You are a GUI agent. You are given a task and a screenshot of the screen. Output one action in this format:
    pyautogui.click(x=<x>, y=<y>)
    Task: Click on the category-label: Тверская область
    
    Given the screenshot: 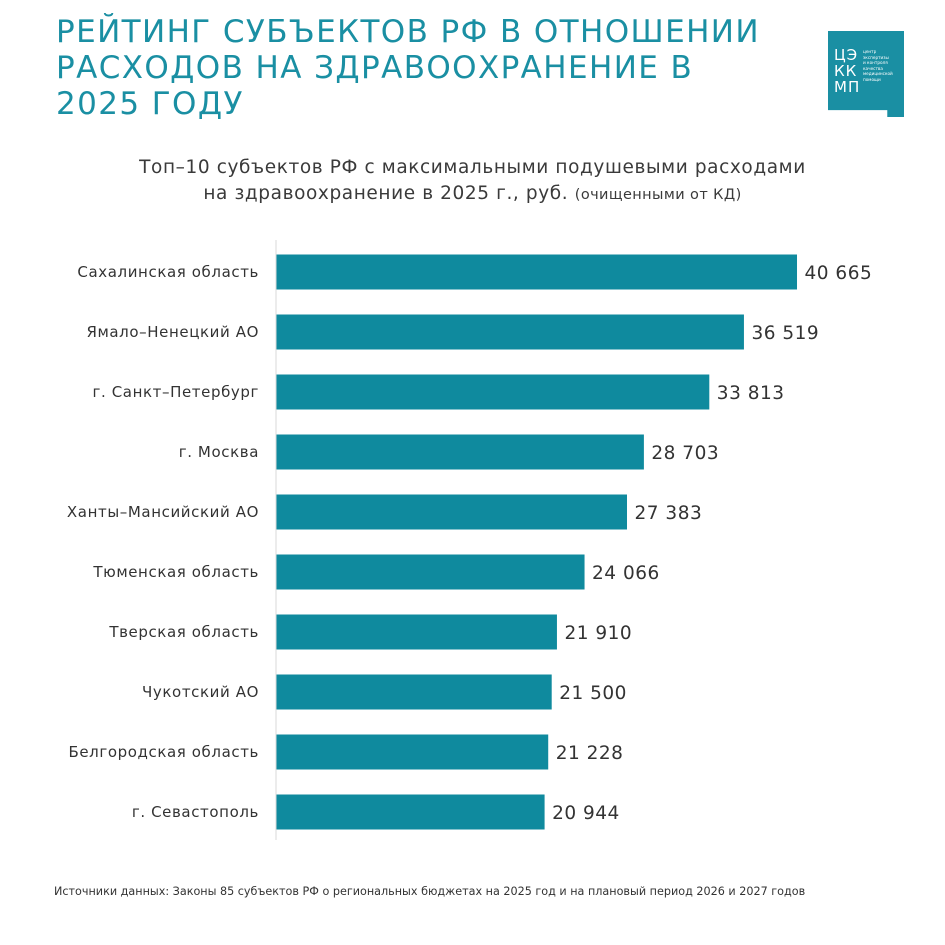 What is the action you would take?
    pyautogui.click(x=183, y=632)
    